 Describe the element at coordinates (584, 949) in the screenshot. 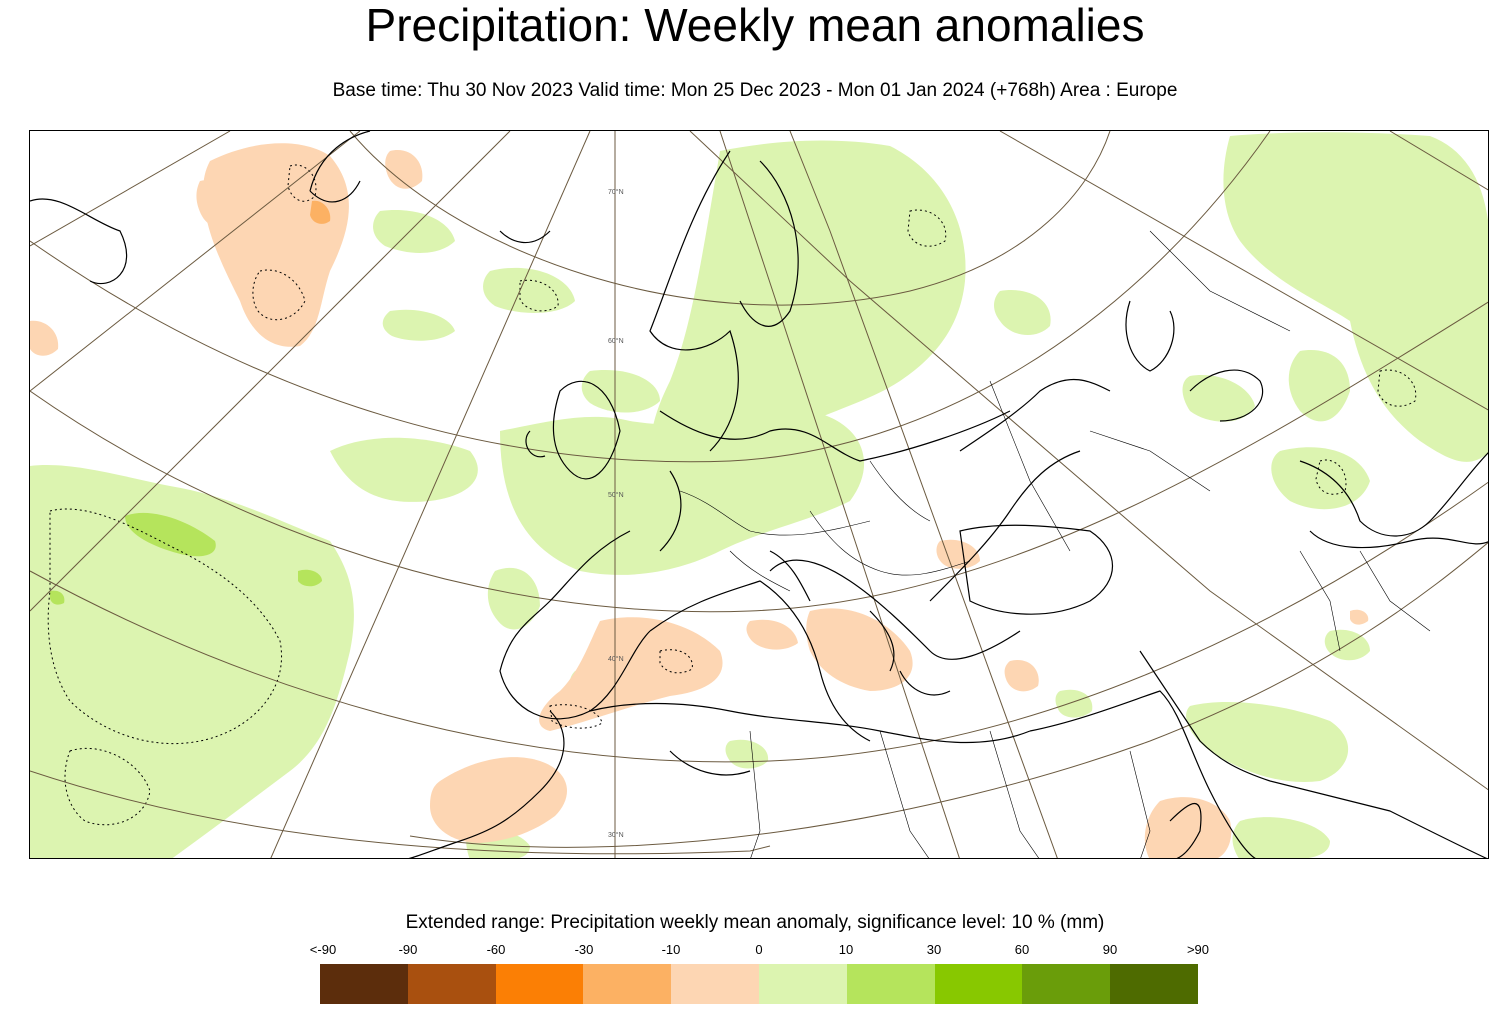

I see `legend-tick-label: -30` at that location.